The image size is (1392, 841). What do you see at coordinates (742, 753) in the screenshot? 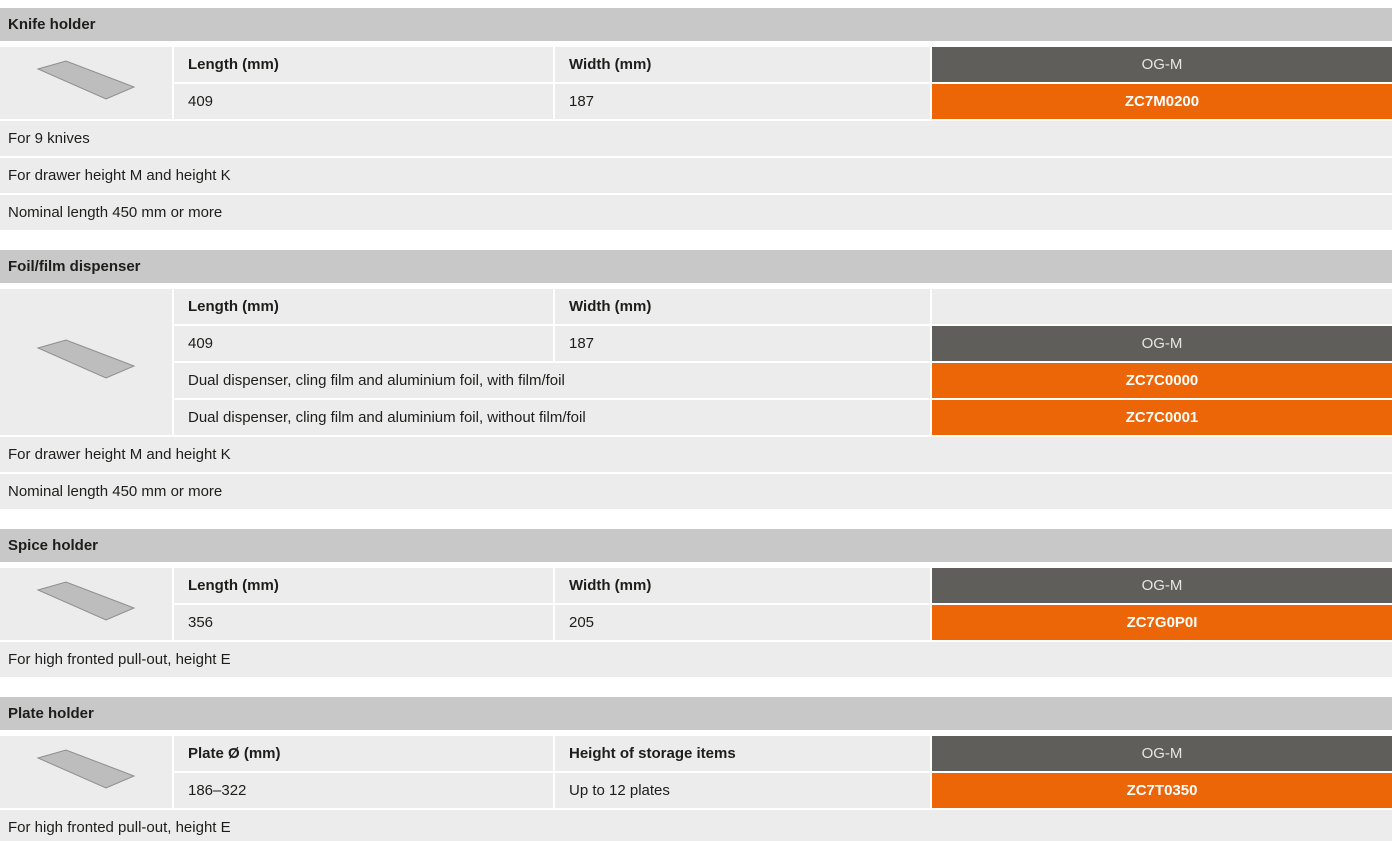
I see `cell: Height of storage items` at bounding box center [742, 753].